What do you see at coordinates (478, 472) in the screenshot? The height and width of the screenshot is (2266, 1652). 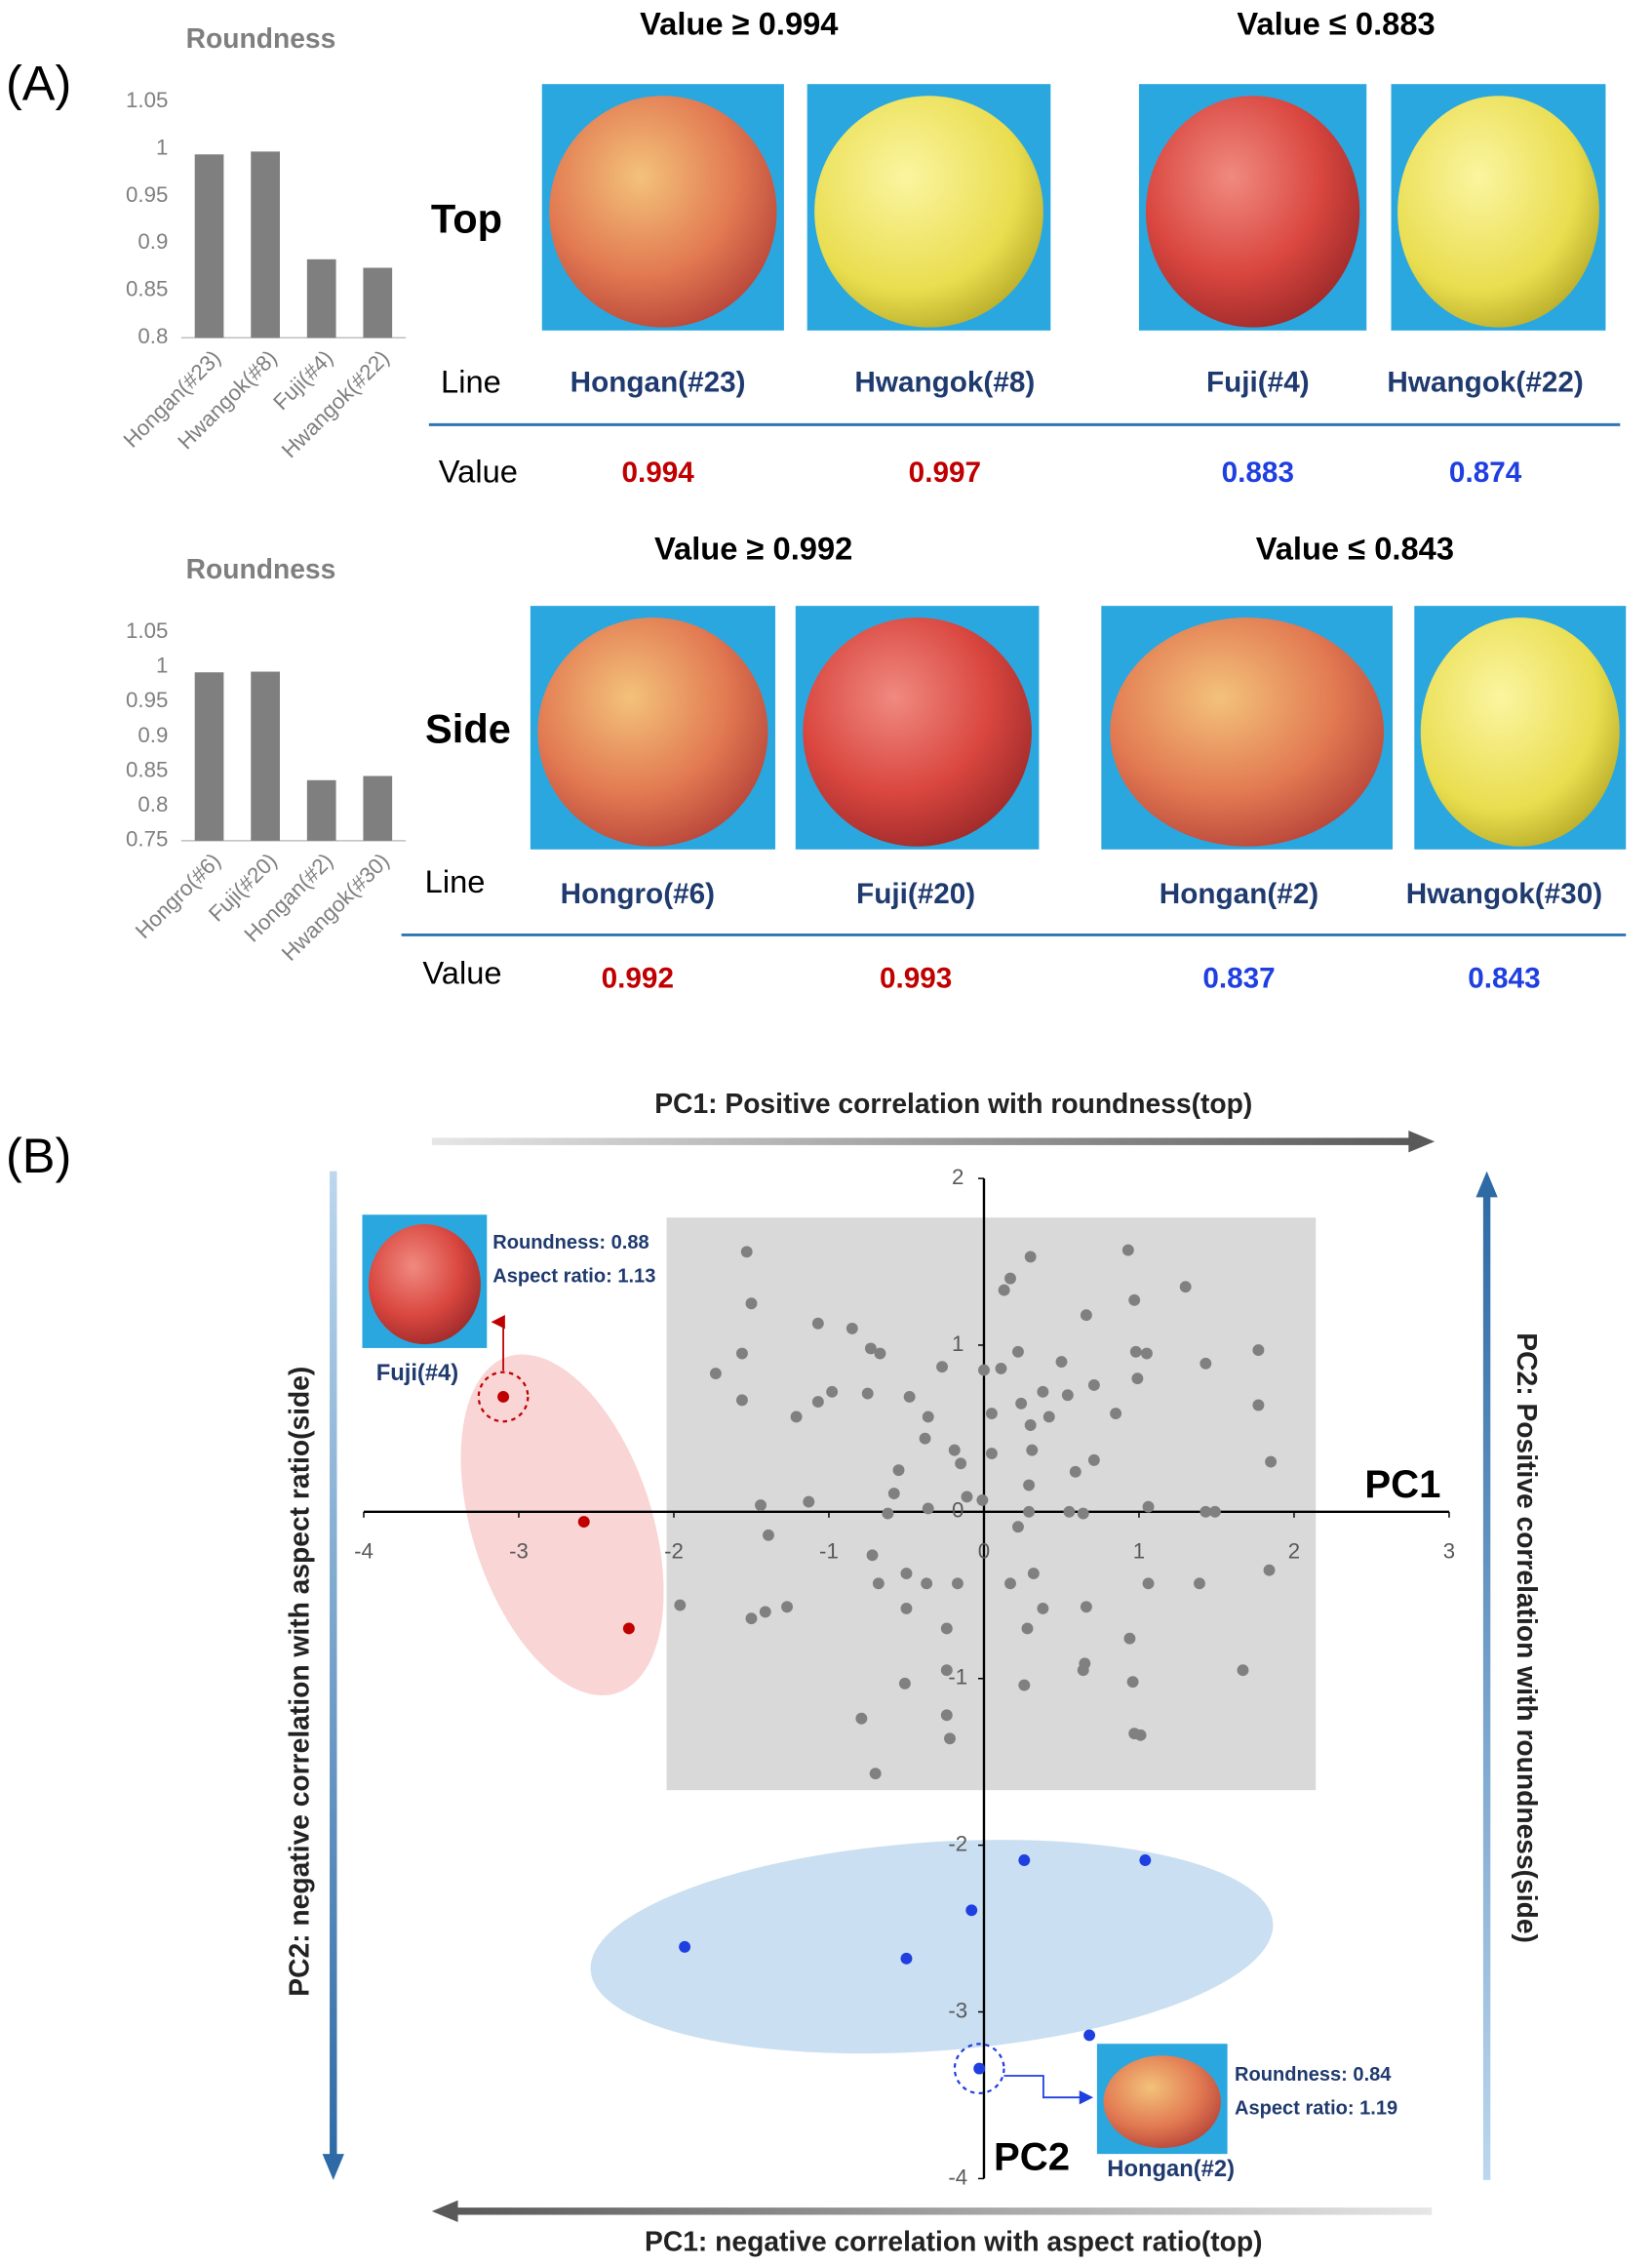 I see `row-label: Value` at bounding box center [478, 472].